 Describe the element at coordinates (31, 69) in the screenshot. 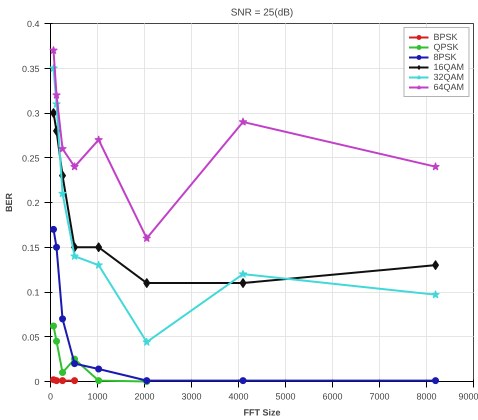

I see `y-tick-label: 0.35` at that location.